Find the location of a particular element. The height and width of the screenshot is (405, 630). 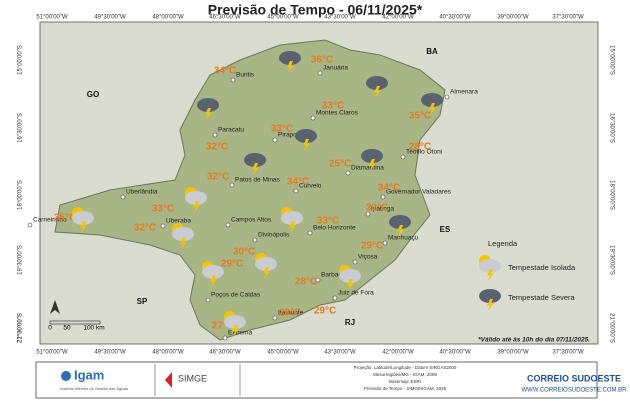

lon-label: 37°30'00"W is located at coordinates (568, 18).